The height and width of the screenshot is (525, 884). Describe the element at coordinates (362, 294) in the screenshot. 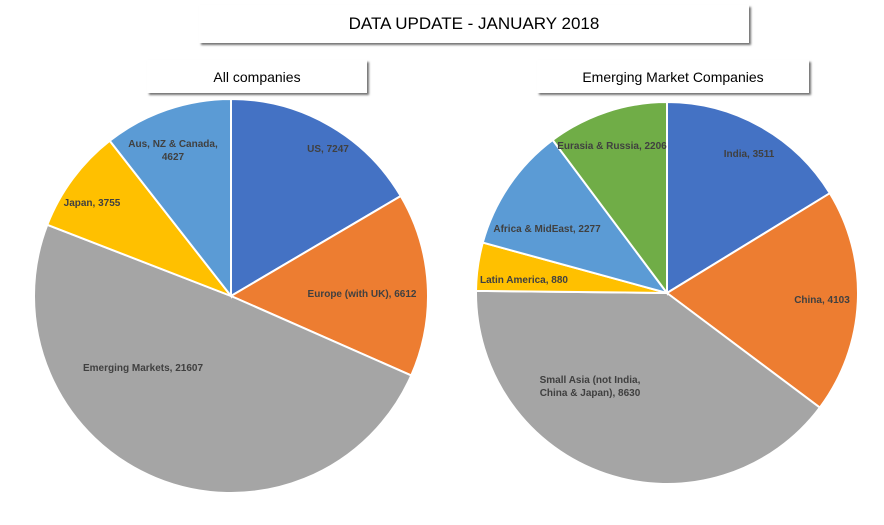

I see `slice-label-europe-with-uk: Europe (with UK), 6612` at that location.